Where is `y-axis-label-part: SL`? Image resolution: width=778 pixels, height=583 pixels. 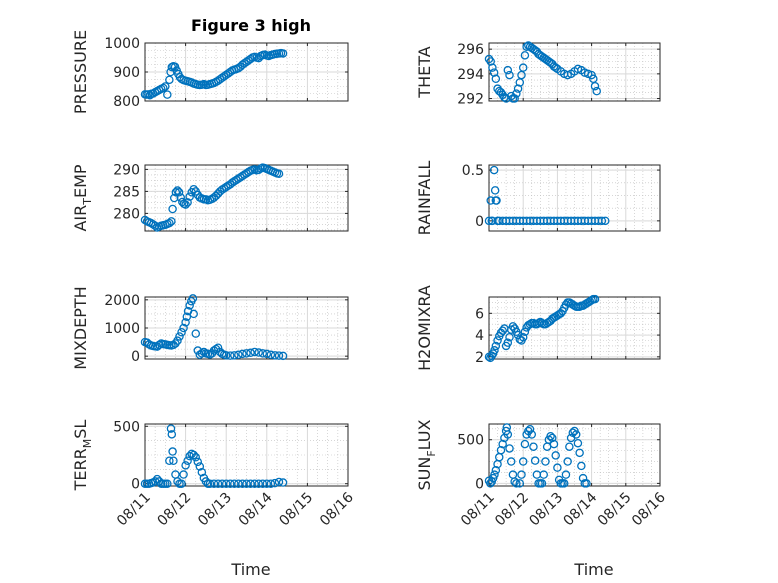 y-axis-label-part: SL is located at coordinates (80, 429).